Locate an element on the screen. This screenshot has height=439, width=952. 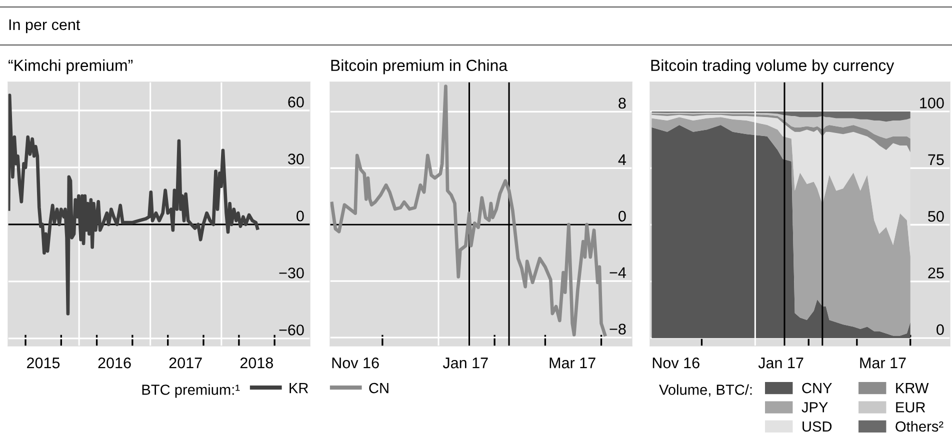
legend-label: KRW is located at coordinates (912, 388).